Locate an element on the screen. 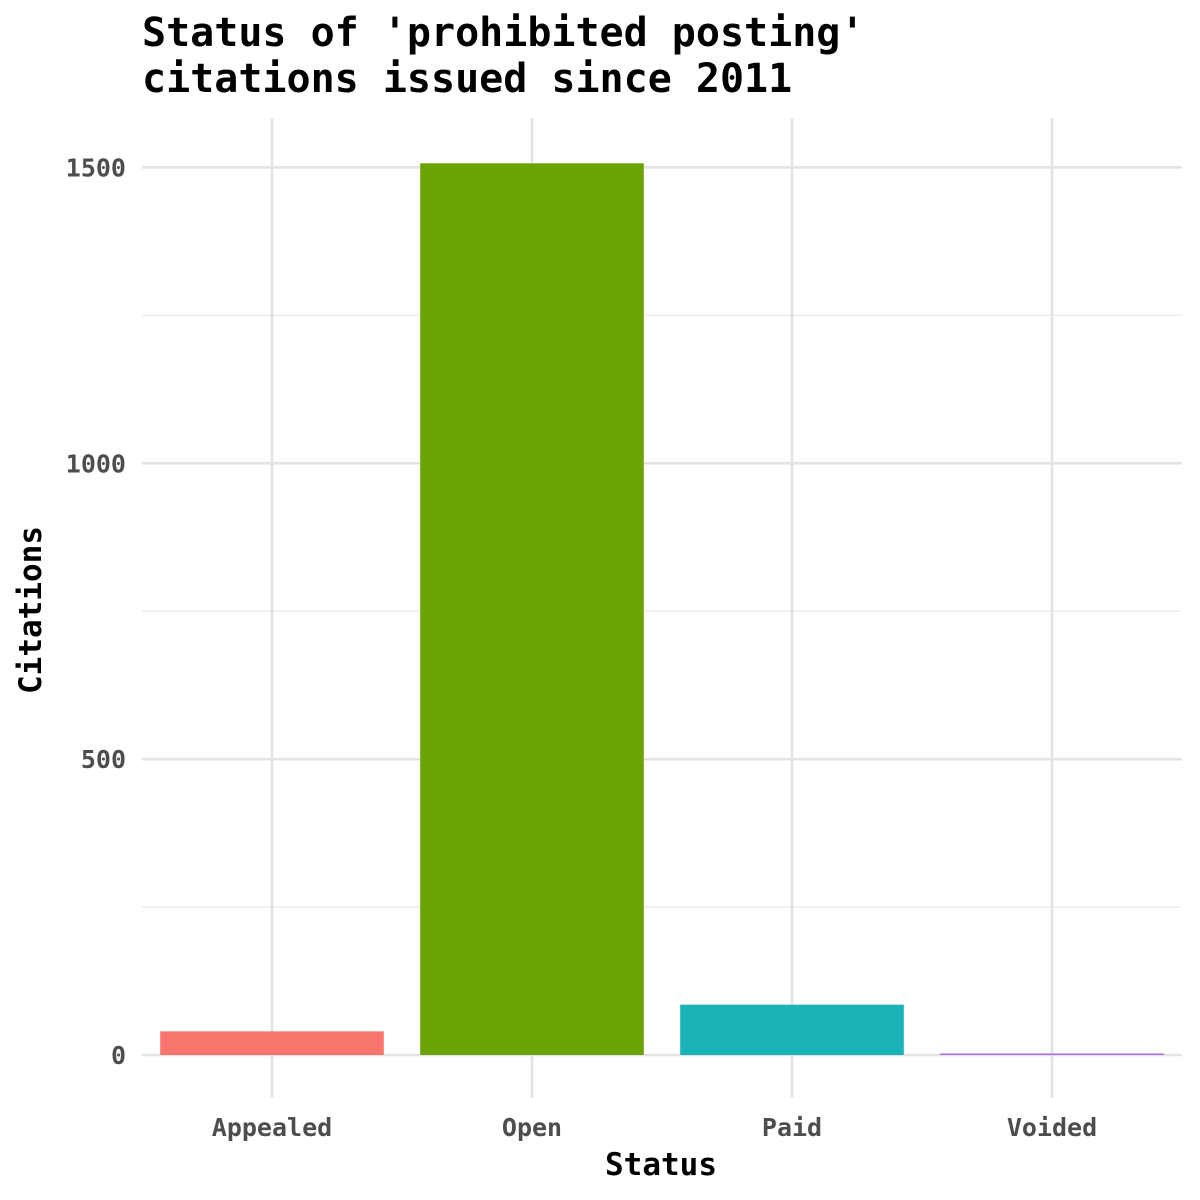 This screenshot has width=1200, height=1200. y-tick-label: 1500 is located at coordinates (96, 167).